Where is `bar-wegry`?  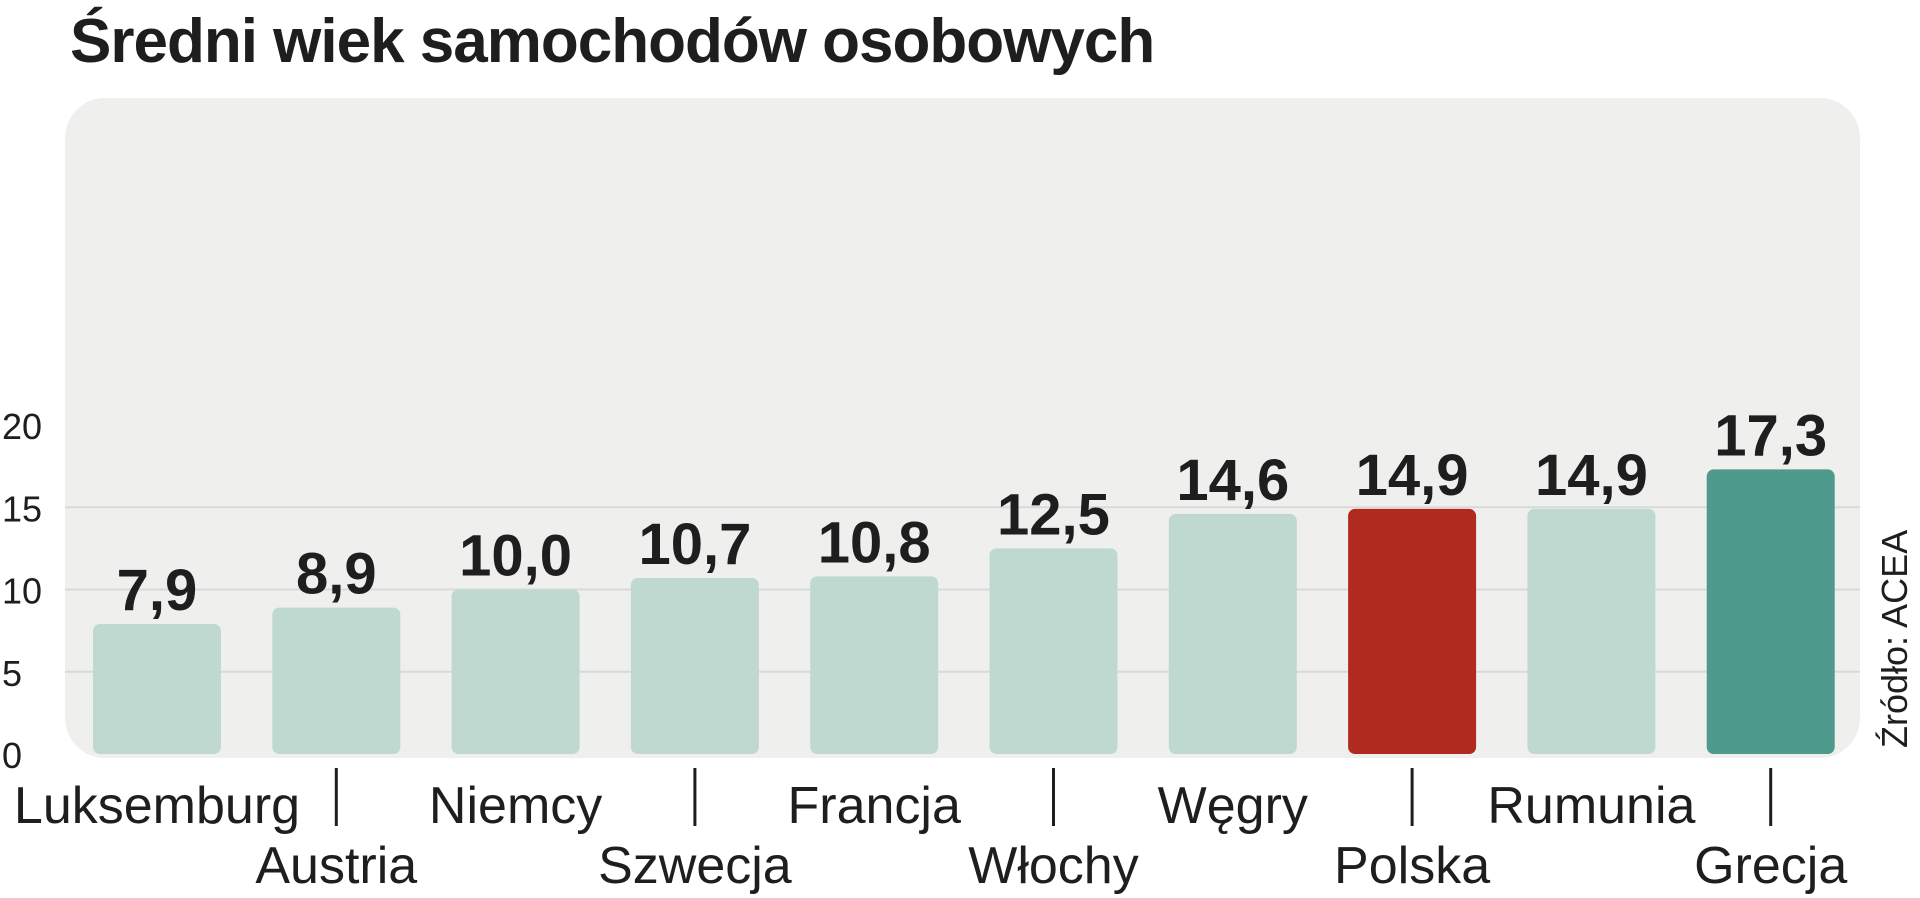 bar-wegry is located at coordinates (1232, 633).